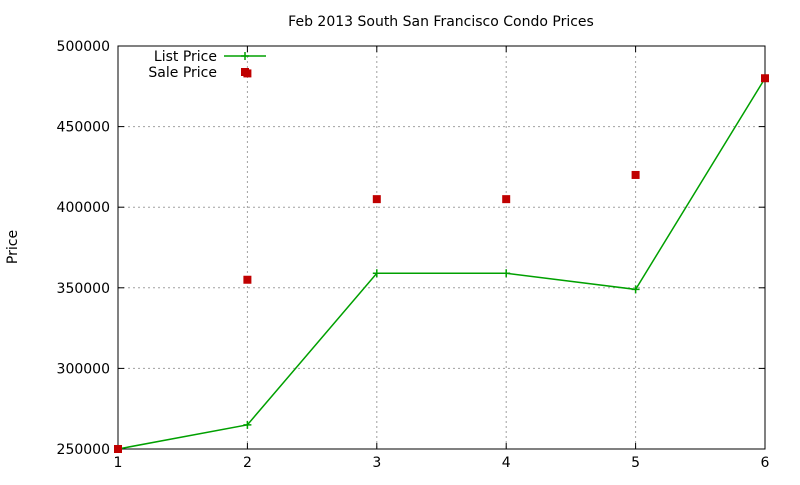 This screenshot has height=485, width=800. What do you see at coordinates (376, 463) in the screenshot?
I see `x-tick-label: 3` at bounding box center [376, 463].